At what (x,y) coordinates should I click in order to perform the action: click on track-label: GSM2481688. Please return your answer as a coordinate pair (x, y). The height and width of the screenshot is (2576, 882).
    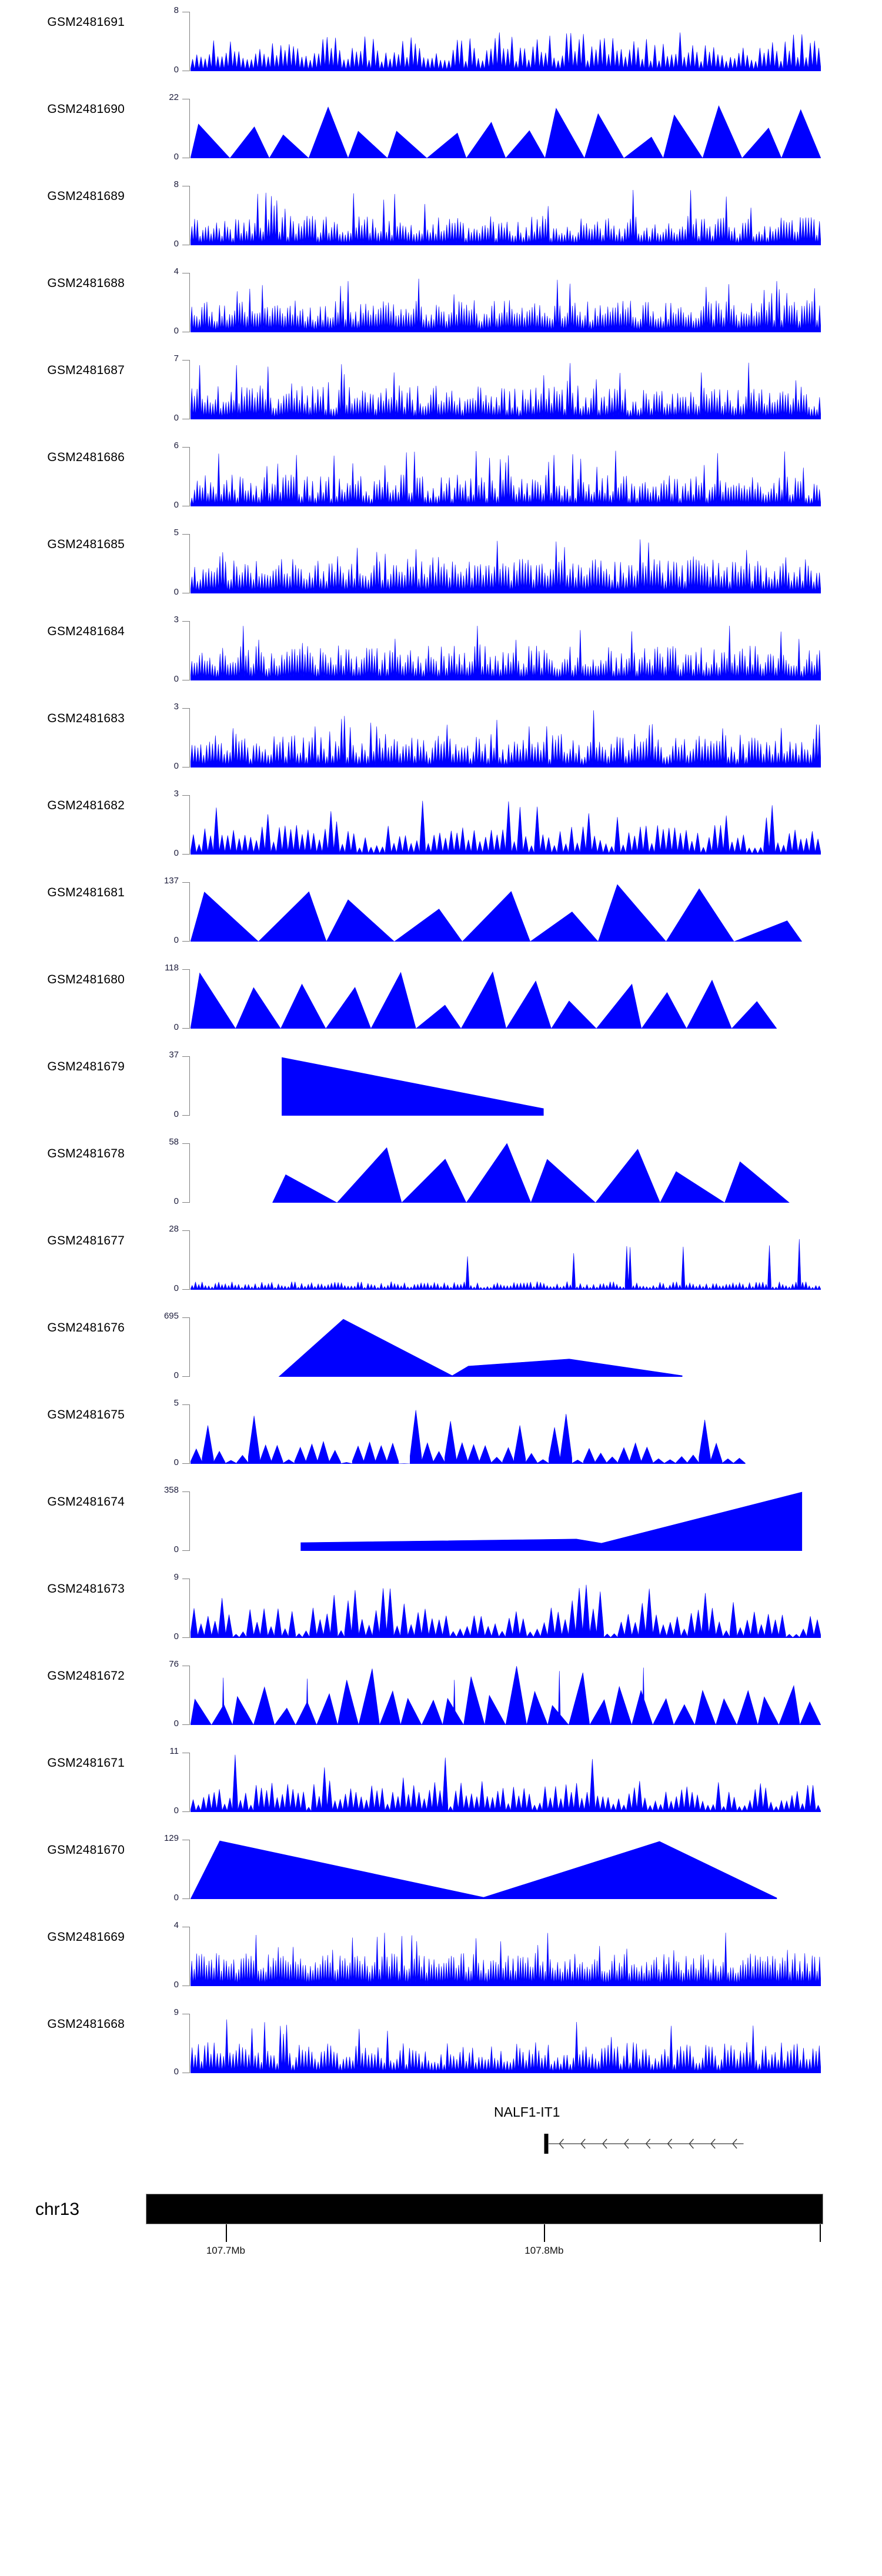
    Looking at the image, I should click on (86, 283).